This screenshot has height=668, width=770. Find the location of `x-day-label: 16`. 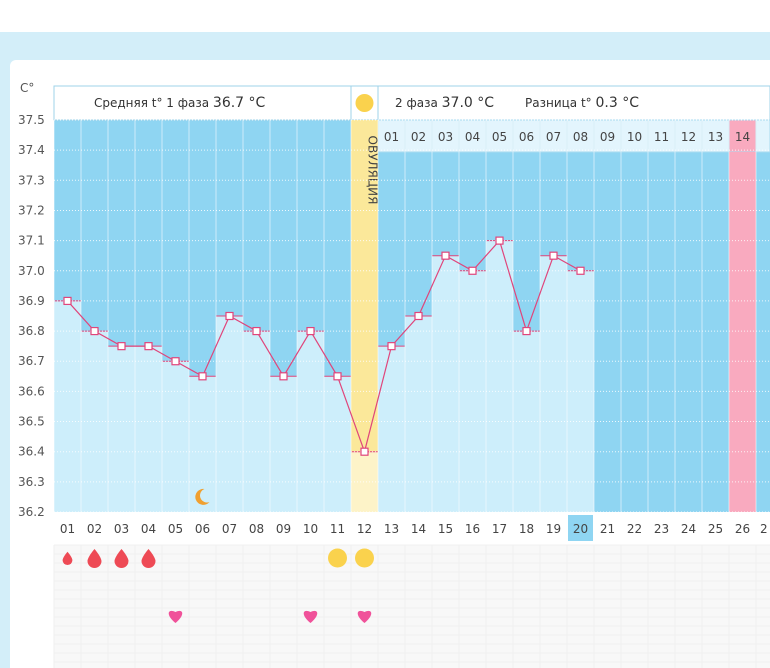

x-day-label: 16 is located at coordinates (472, 529).